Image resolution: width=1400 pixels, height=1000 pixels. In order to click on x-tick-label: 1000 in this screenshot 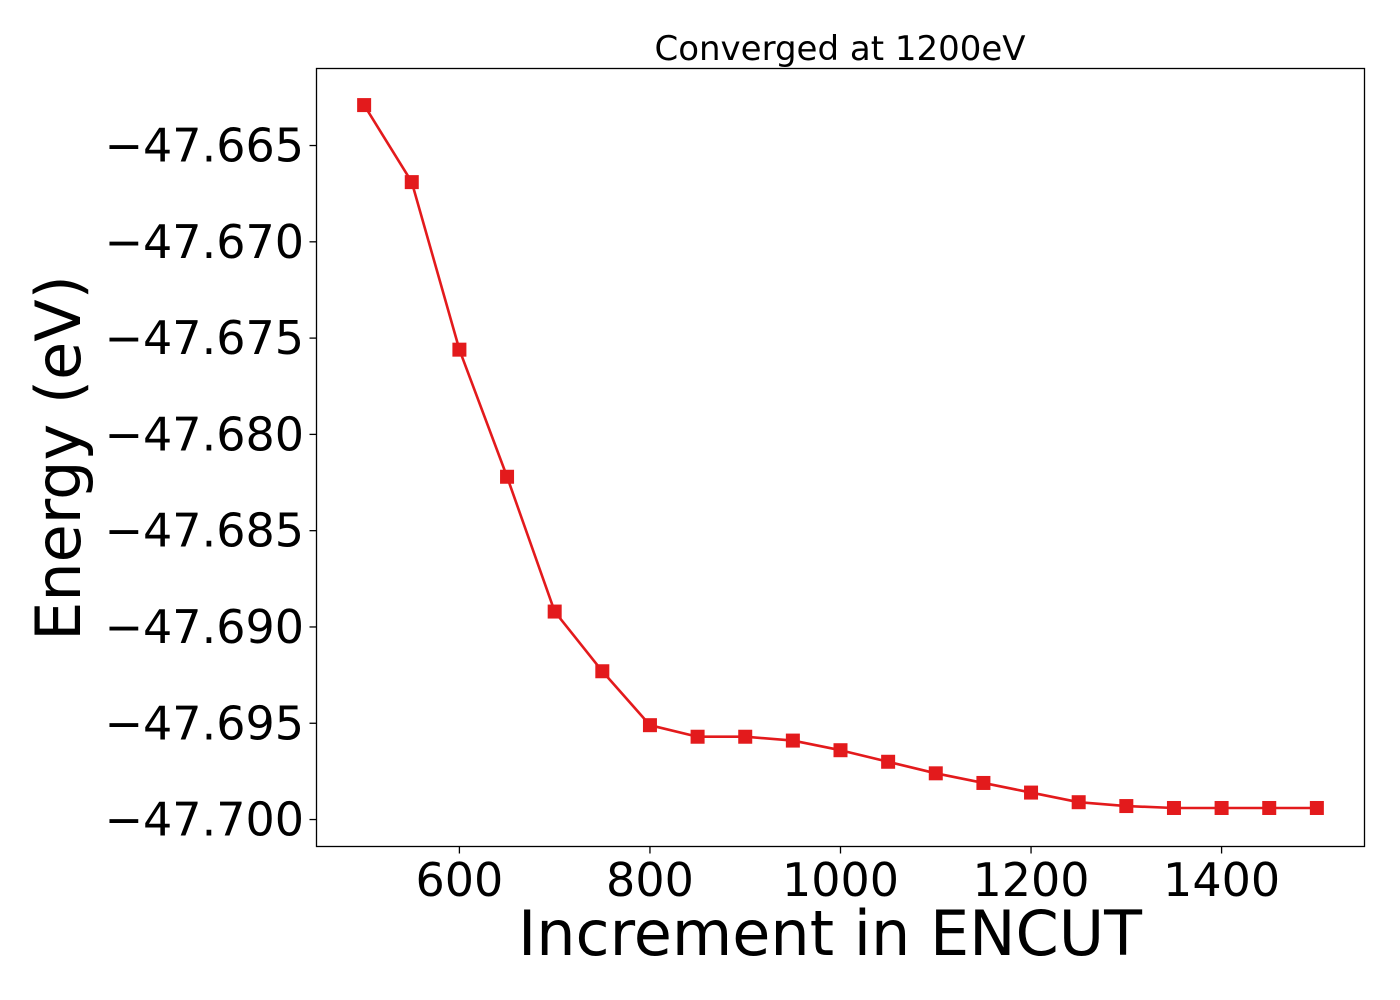, I will do `click(840, 880)`.